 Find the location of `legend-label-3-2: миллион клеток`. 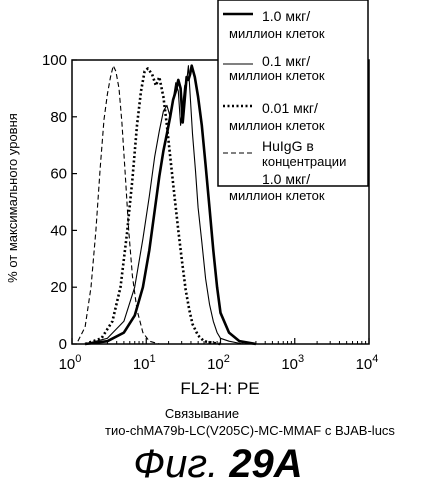

legend-label-3-2: миллион клеток is located at coordinates (277, 125).